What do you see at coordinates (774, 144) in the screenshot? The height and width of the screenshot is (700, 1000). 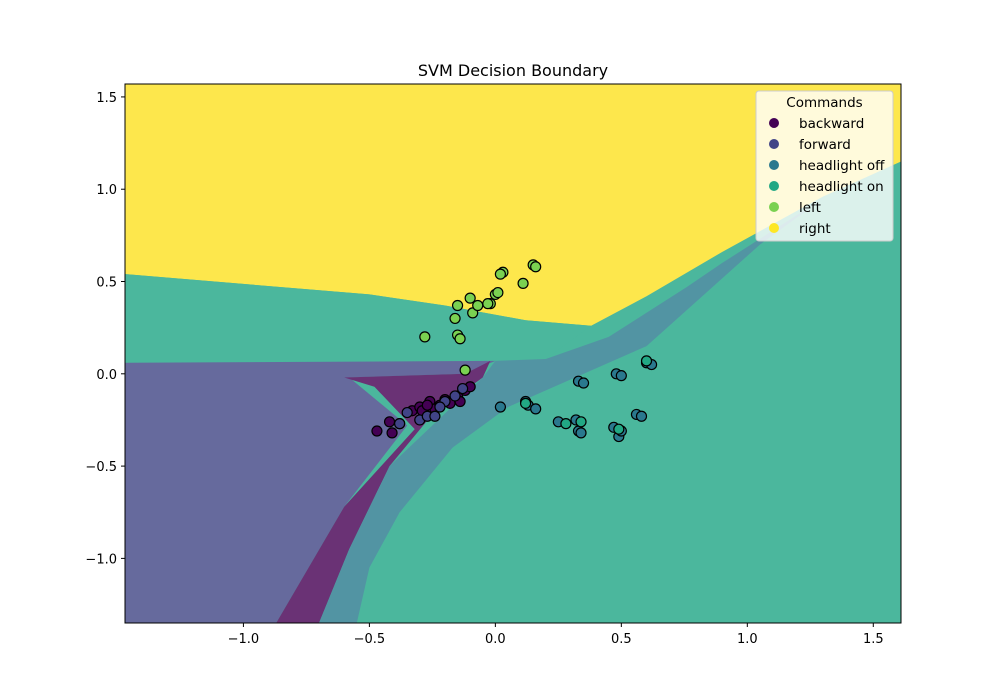 I see `legend-marker-forward` at bounding box center [774, 144].